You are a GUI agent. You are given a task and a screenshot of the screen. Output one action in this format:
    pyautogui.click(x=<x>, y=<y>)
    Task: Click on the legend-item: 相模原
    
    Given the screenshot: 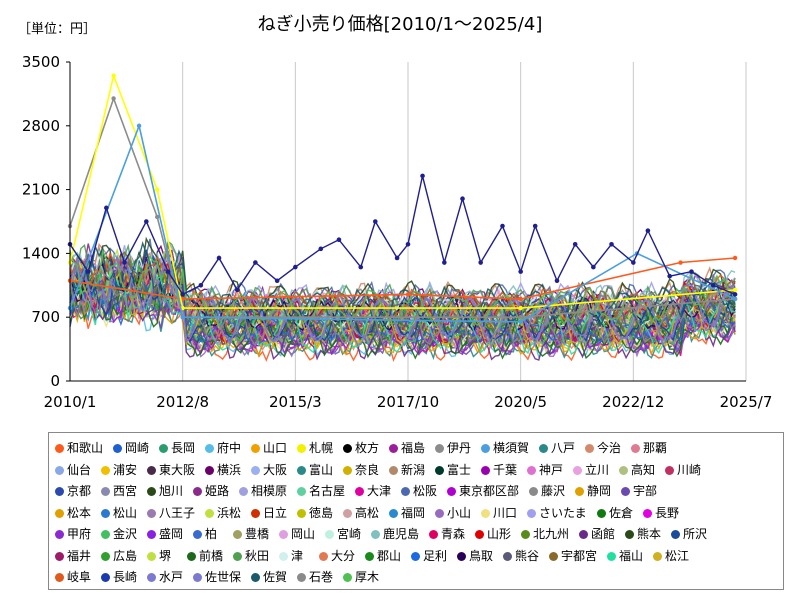 What is the action you would take?
    pyautogui.click(x=263, y=491)
    